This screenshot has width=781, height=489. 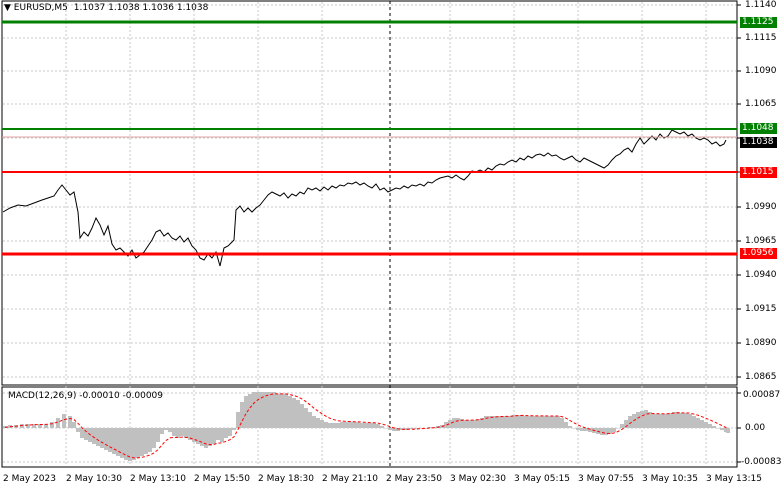 I want to click on ohlc-values: 1.1037 1.1038 1.1036 1.1038, so click(x=141, y=8).